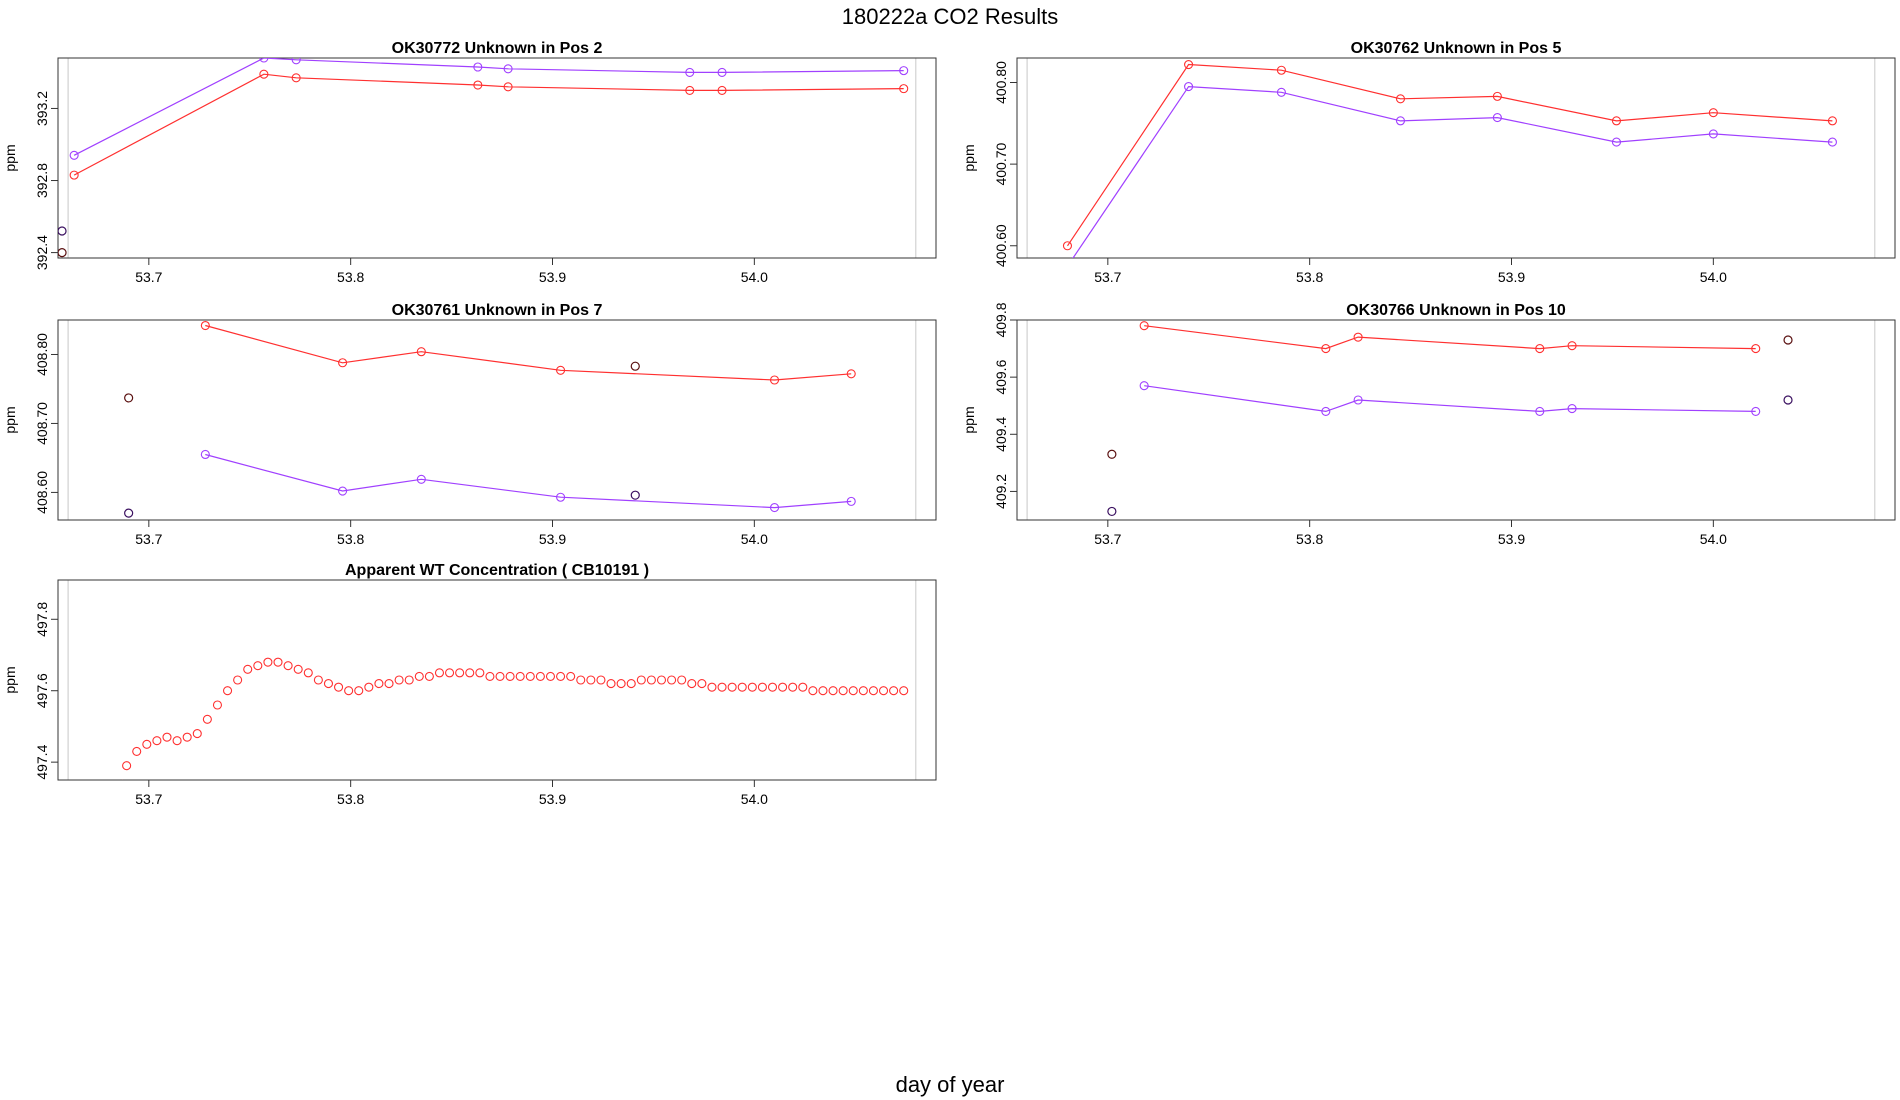 Image resolution: width=1900 pixels, height=1100 pixels. I want to click on y-tick-label: 408.60, so click(42, 492).